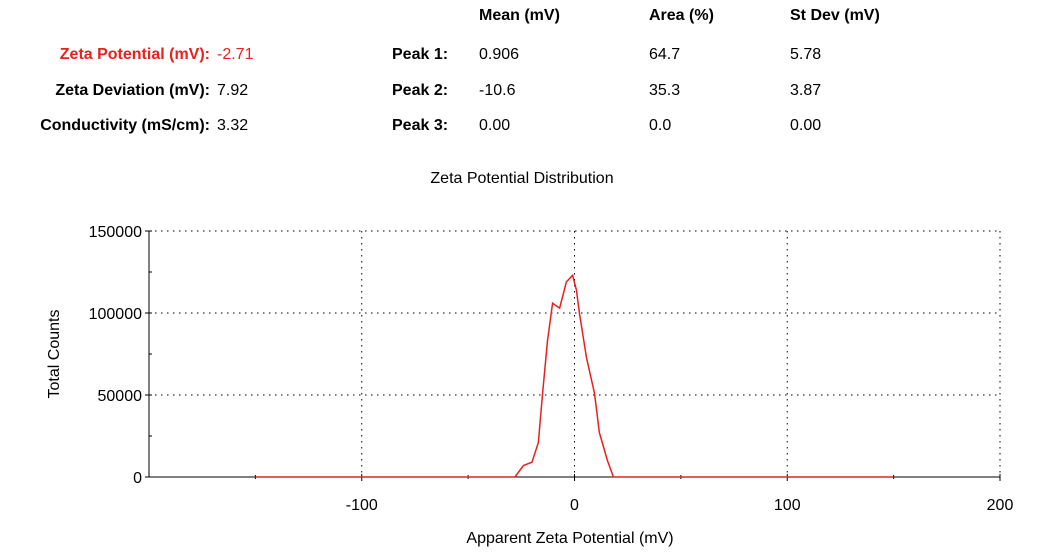 This screenshot has height=554, width=1062. I want to click on conductivity-label: Conductivity (mS/cm):, so click(125, 125).